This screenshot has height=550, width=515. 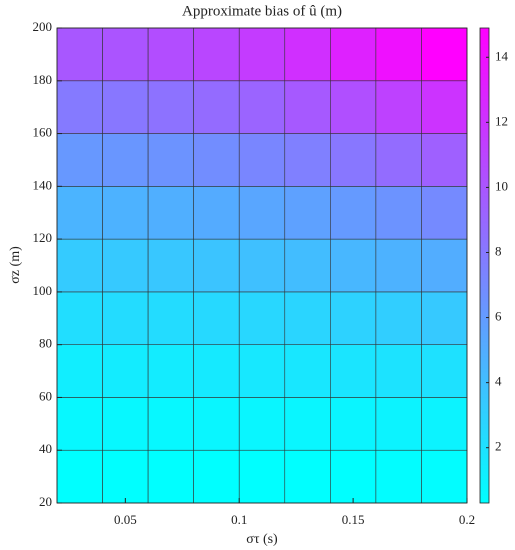 What do you see at coordinates (45, 448) in the screenshot?
I see `y-tick-label: 40` at bounding box center [45, 448].